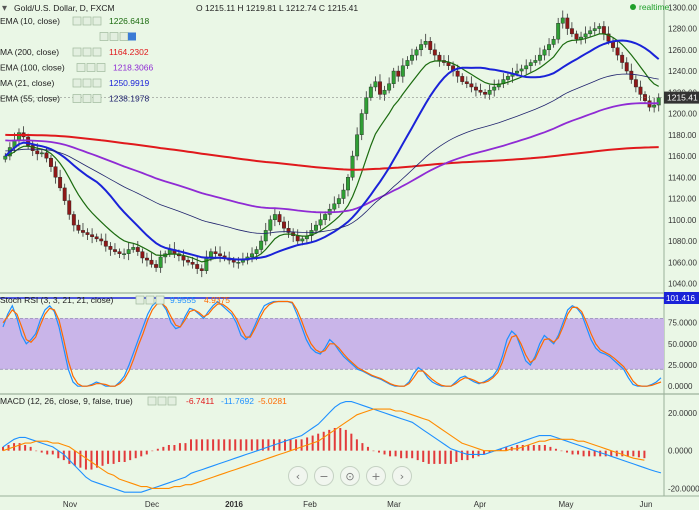 This screenshot has width=699, height=510. Describe the element at coordinates (681, 298) in the screenshot. I see `stoch-level-tag` at that location.